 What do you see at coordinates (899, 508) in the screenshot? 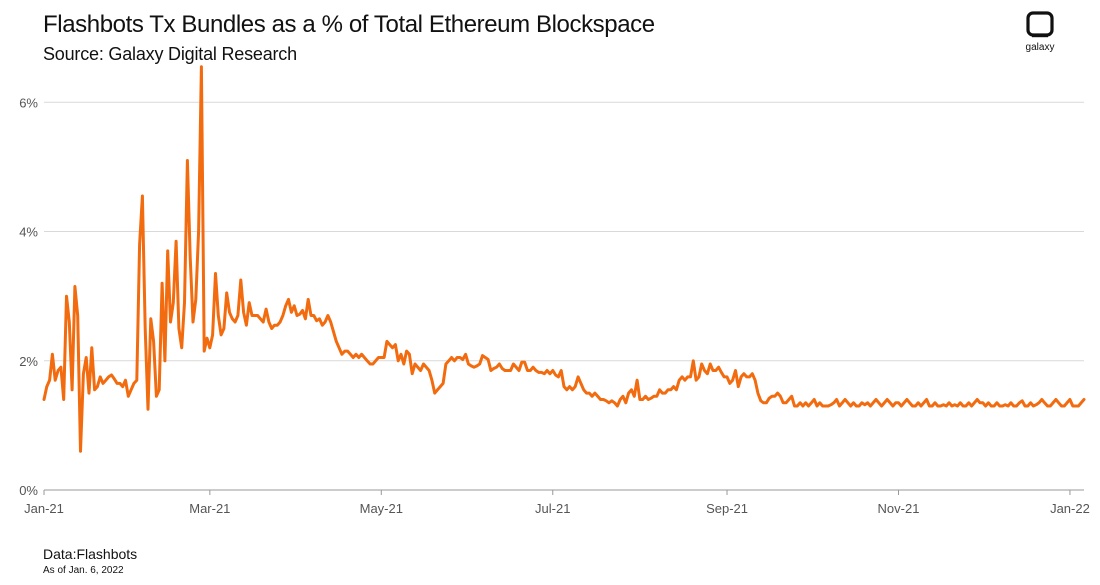
I see `x-tick-label: Nov-21` at bounding box center [899, 508].